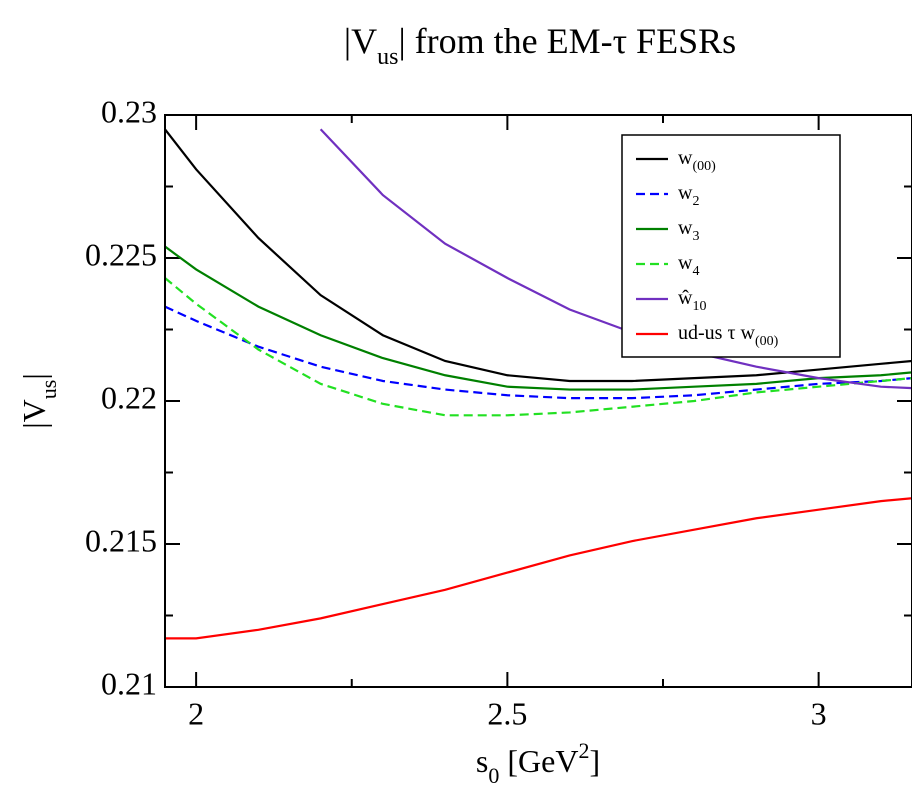  I want to click on y-tick-label: 0.23, so click(129, 111).